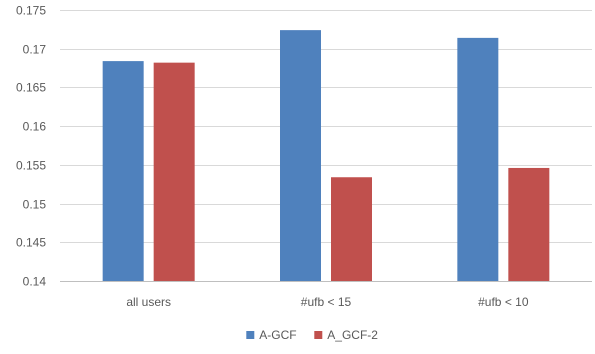  Describe the element at coordinates (31, 166) in the screenshot. I see `y-tick-label: 0.155` at that location.